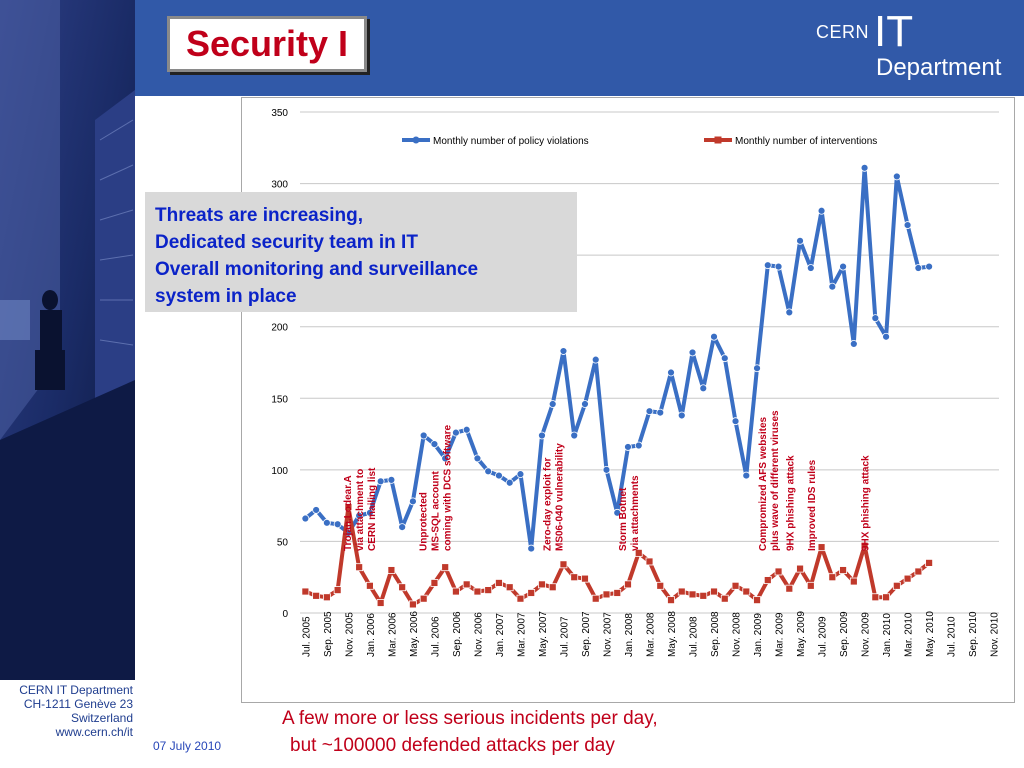 The image size is (1024, 768). Describe the element at coordinates (423, 521) in the screenshot. I see `incident-annotation: Unprotected` at that location.